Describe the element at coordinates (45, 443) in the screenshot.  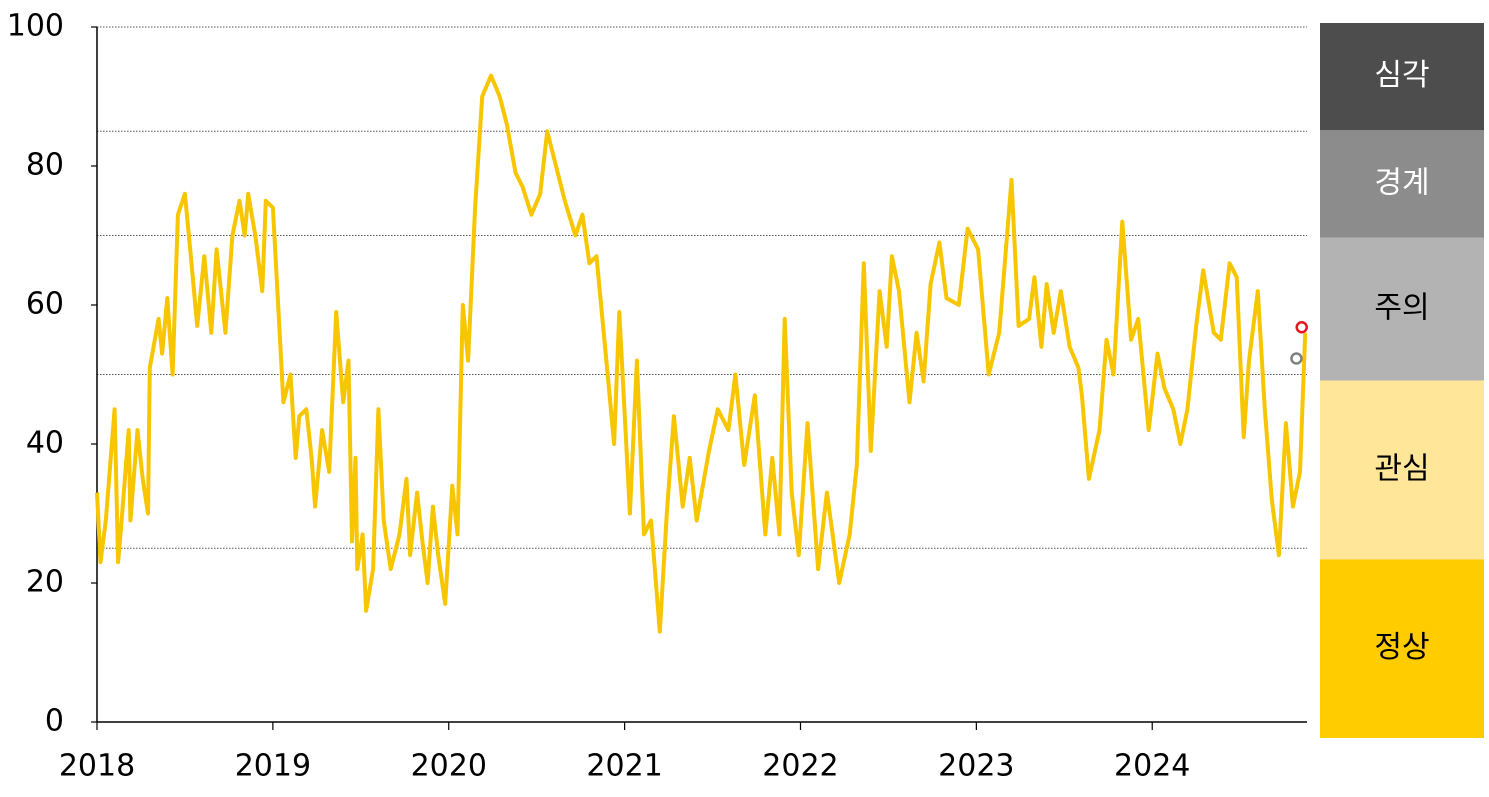
I see `y-tick-label: 40` at that location.